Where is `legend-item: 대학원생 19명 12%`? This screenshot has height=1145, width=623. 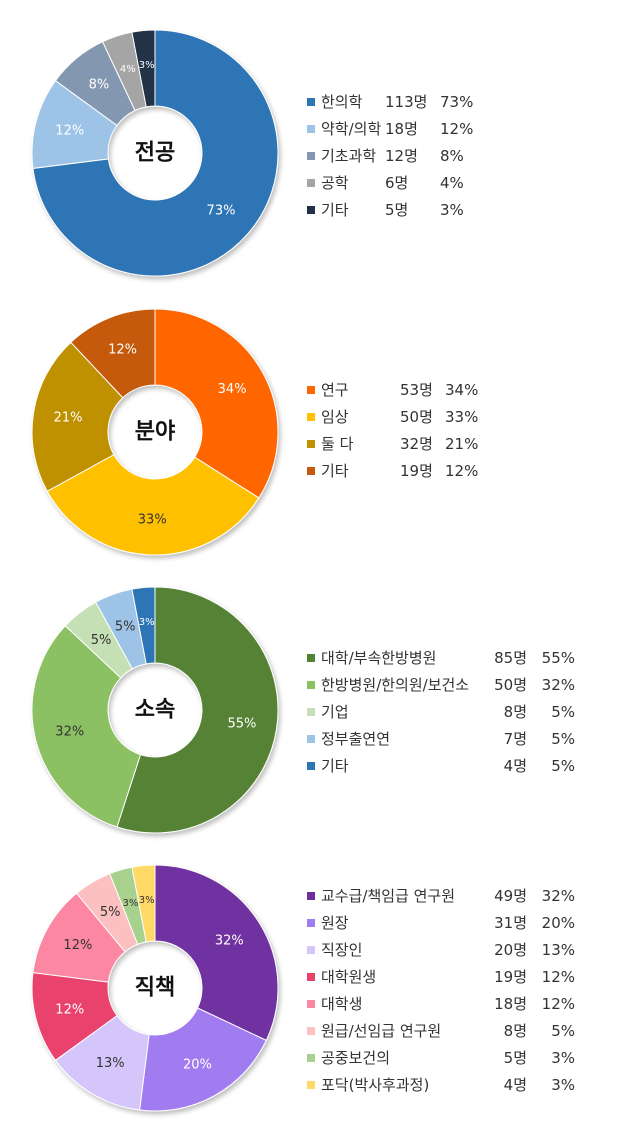 legend-item: 대학원생 19명 12% is located at coordinates (441, 977).